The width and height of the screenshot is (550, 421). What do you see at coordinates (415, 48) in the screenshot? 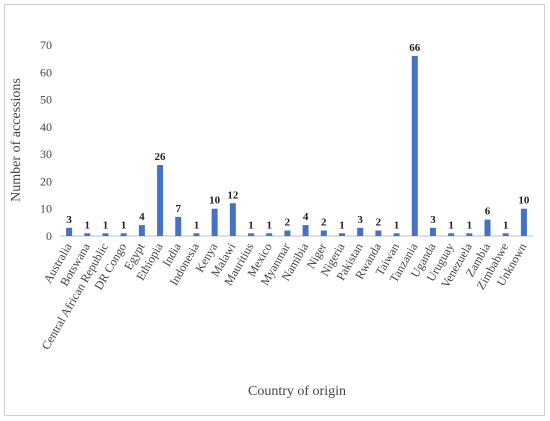
I see `data-label: 66` at bounding box center [415, 48].